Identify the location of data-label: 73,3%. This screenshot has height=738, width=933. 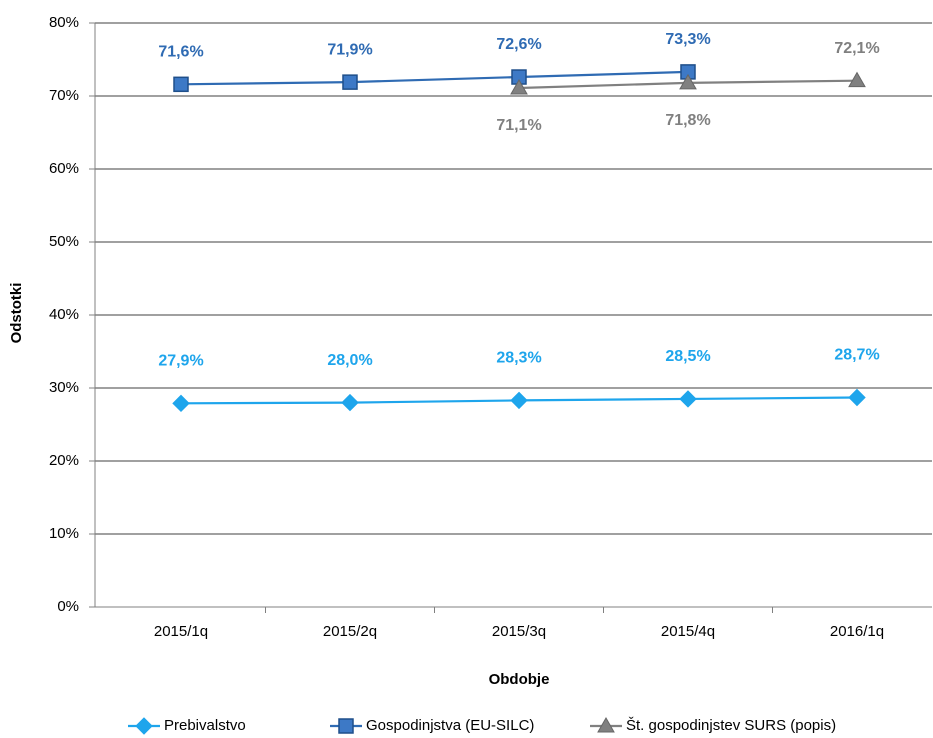
(687, 39).